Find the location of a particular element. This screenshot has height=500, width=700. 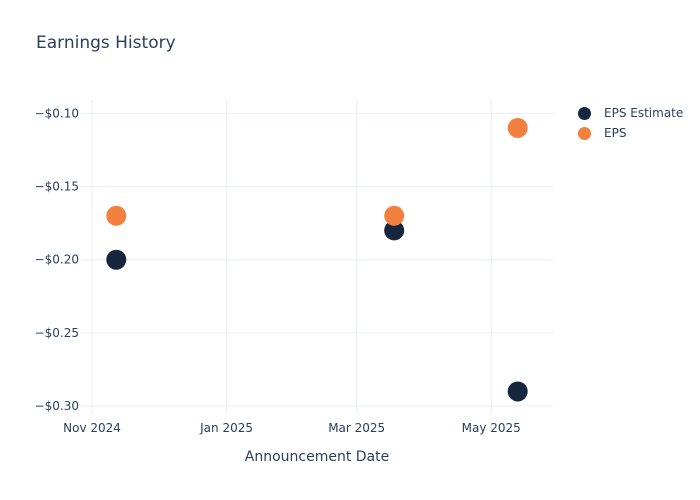

x-axis-title: Announcement Date is located at coordinates (317, 457).